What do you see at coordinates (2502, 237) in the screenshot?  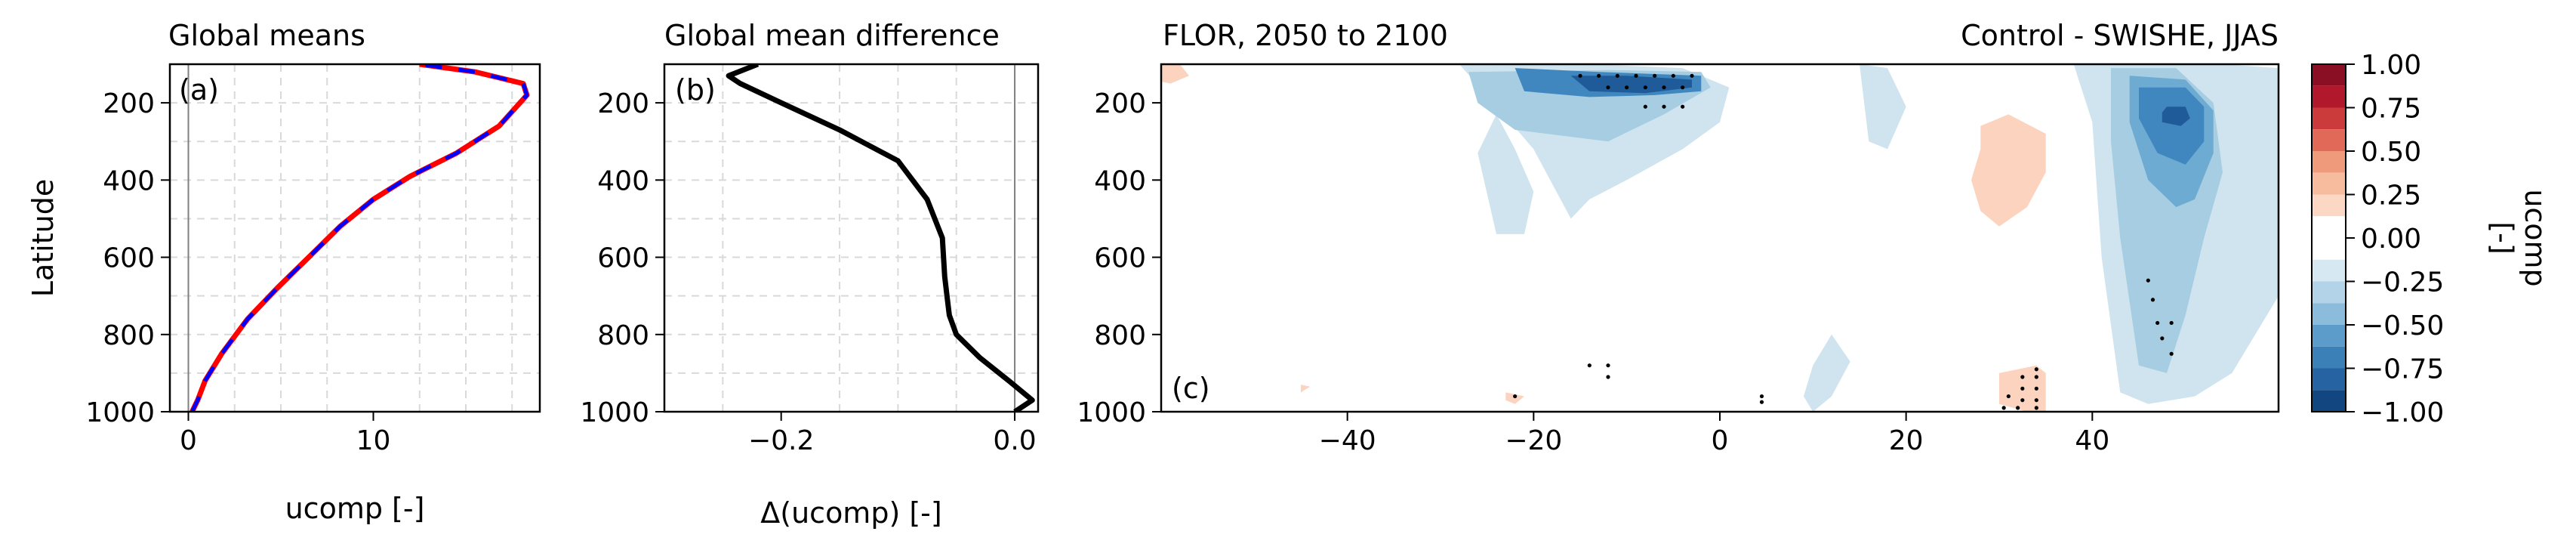 I see `colorbar-label-line: [-]` at bounding box center [2502, 237].